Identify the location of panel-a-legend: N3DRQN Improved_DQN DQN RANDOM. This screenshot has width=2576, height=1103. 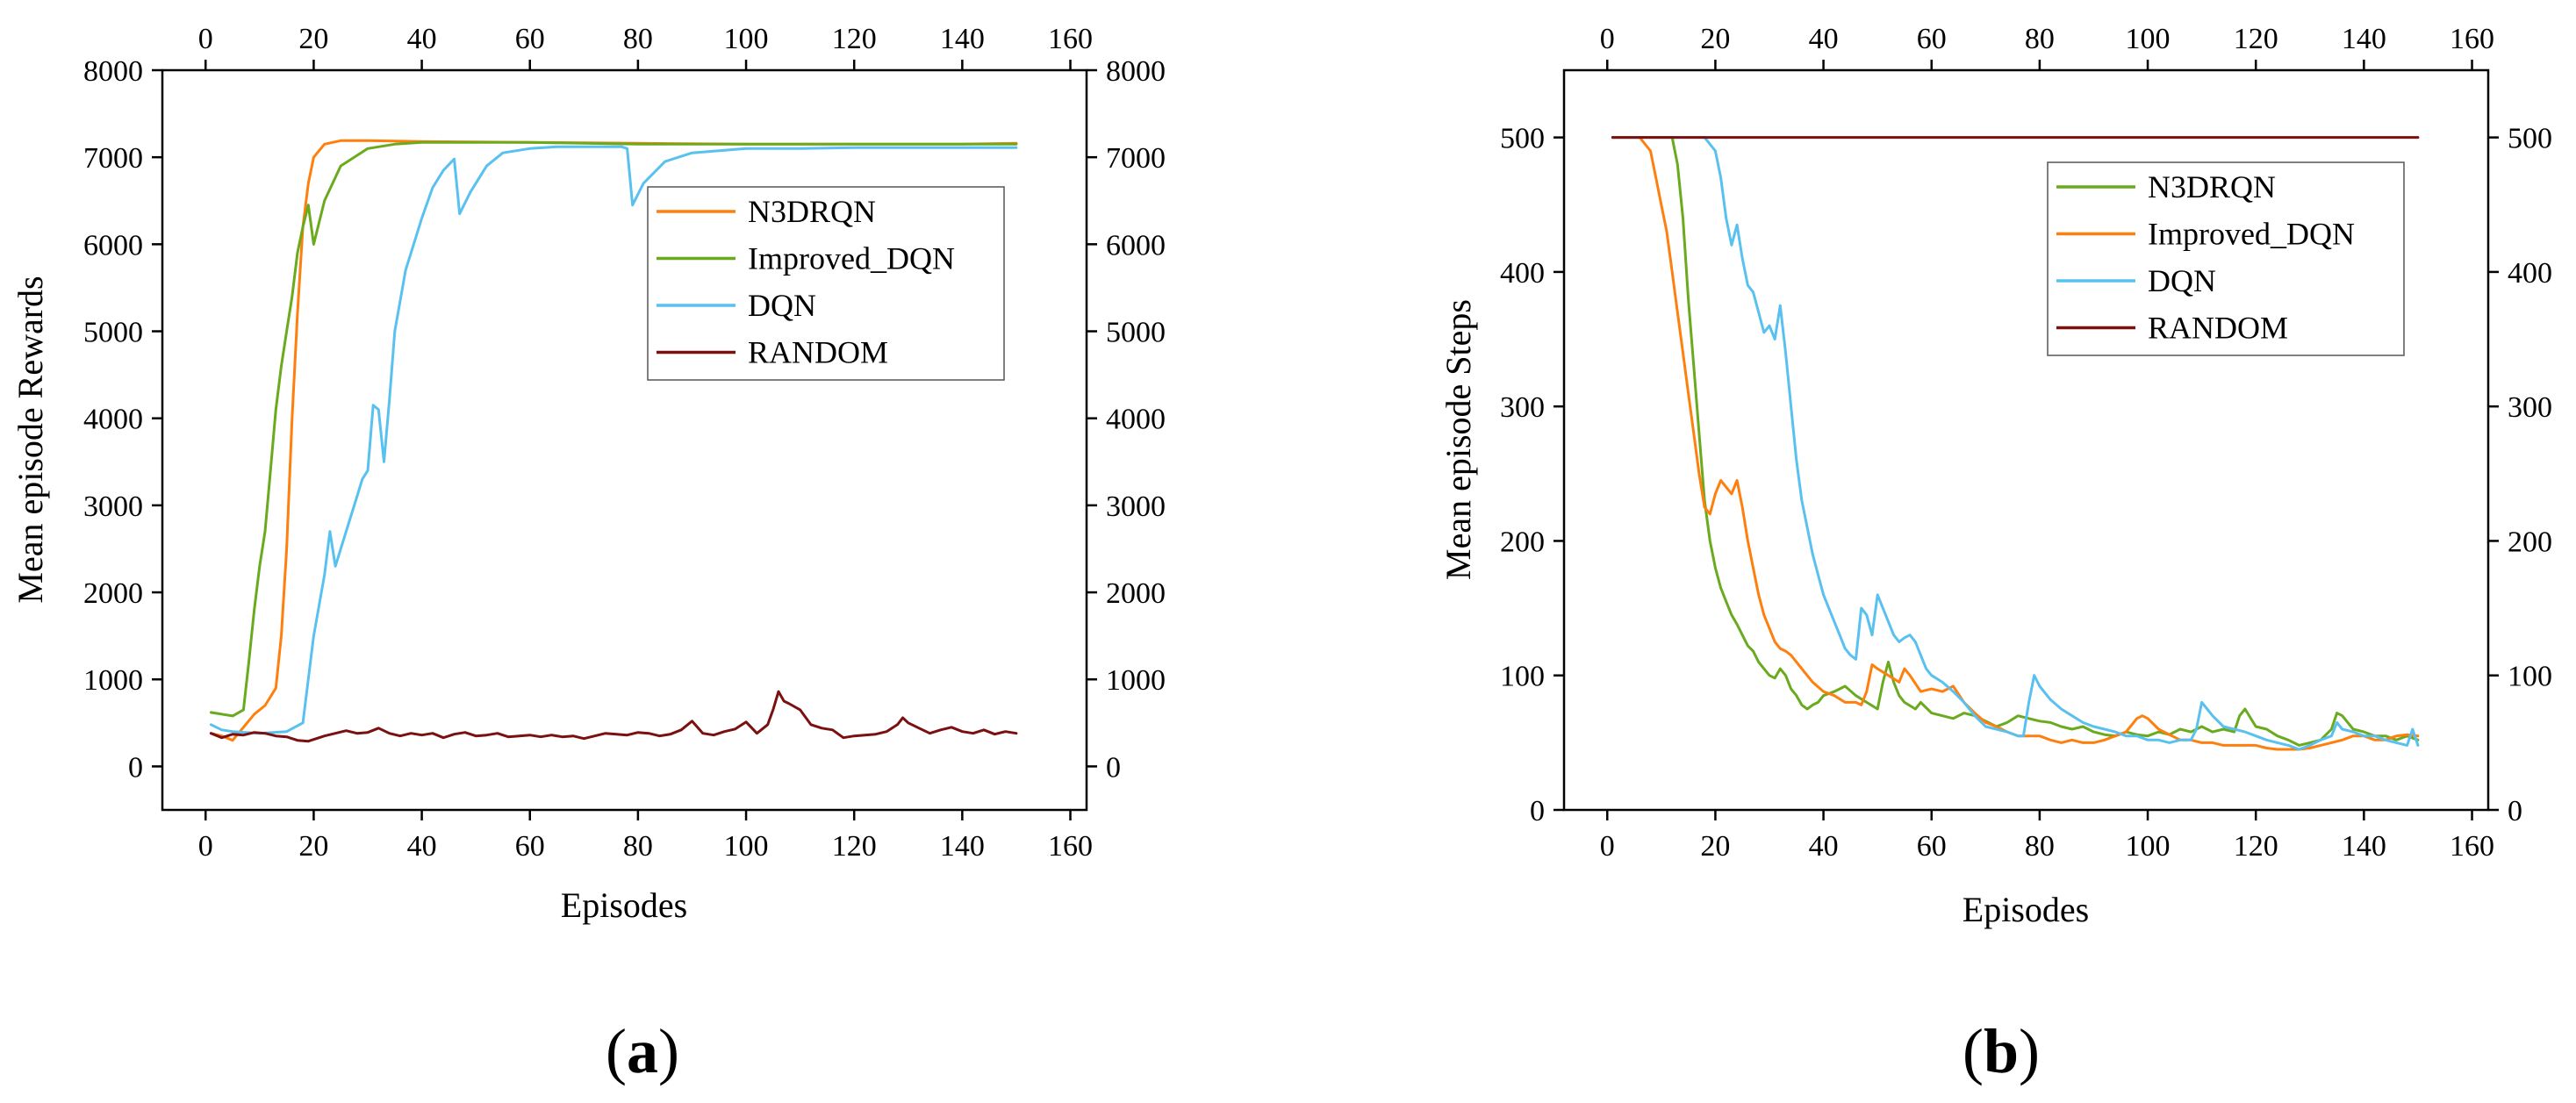
(826, 283).